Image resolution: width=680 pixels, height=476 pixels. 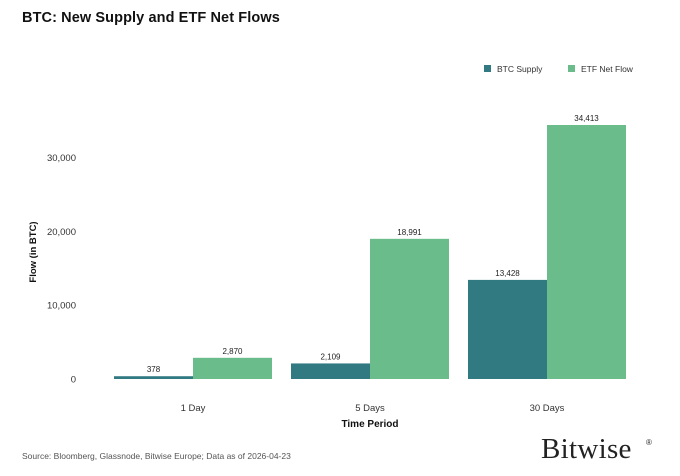 I want to click on bitwise-logo: Bitwise, so click(x=586, y=449).